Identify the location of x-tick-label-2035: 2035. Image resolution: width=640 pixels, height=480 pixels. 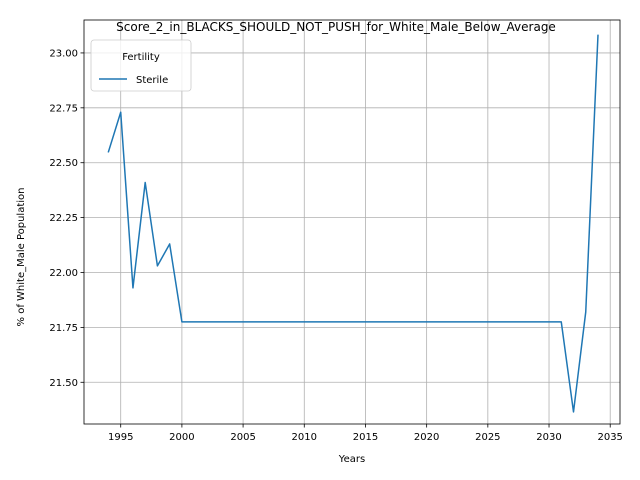
(609, 437).